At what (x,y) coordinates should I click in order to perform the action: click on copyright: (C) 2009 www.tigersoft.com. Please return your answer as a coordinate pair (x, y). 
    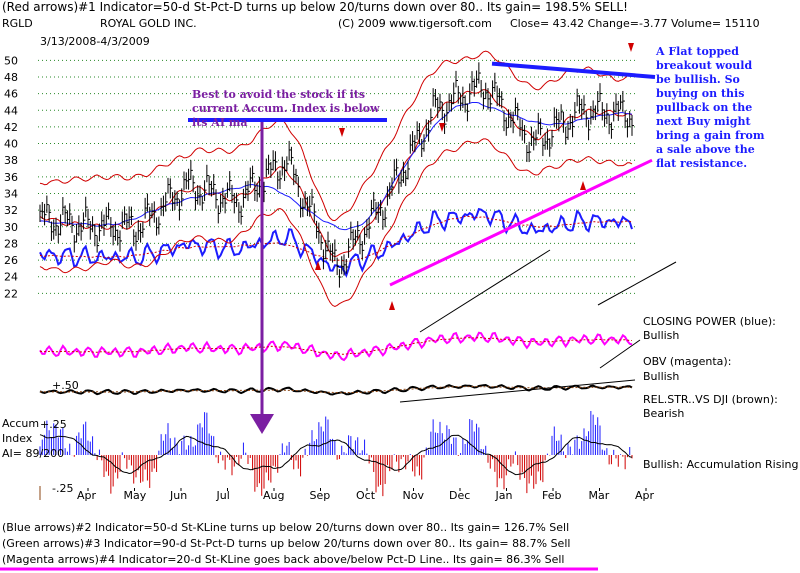
    Looking at the image, I should click on (415, 23).